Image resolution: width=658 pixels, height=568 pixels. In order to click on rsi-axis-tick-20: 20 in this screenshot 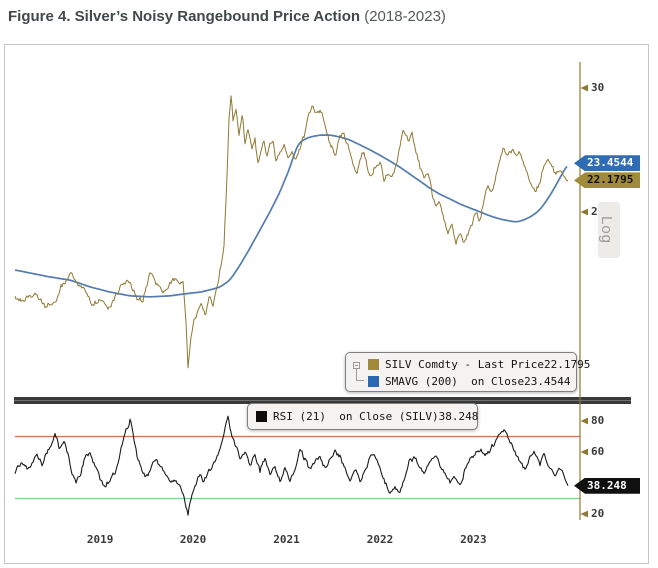, I will do `click(598, 513)`.